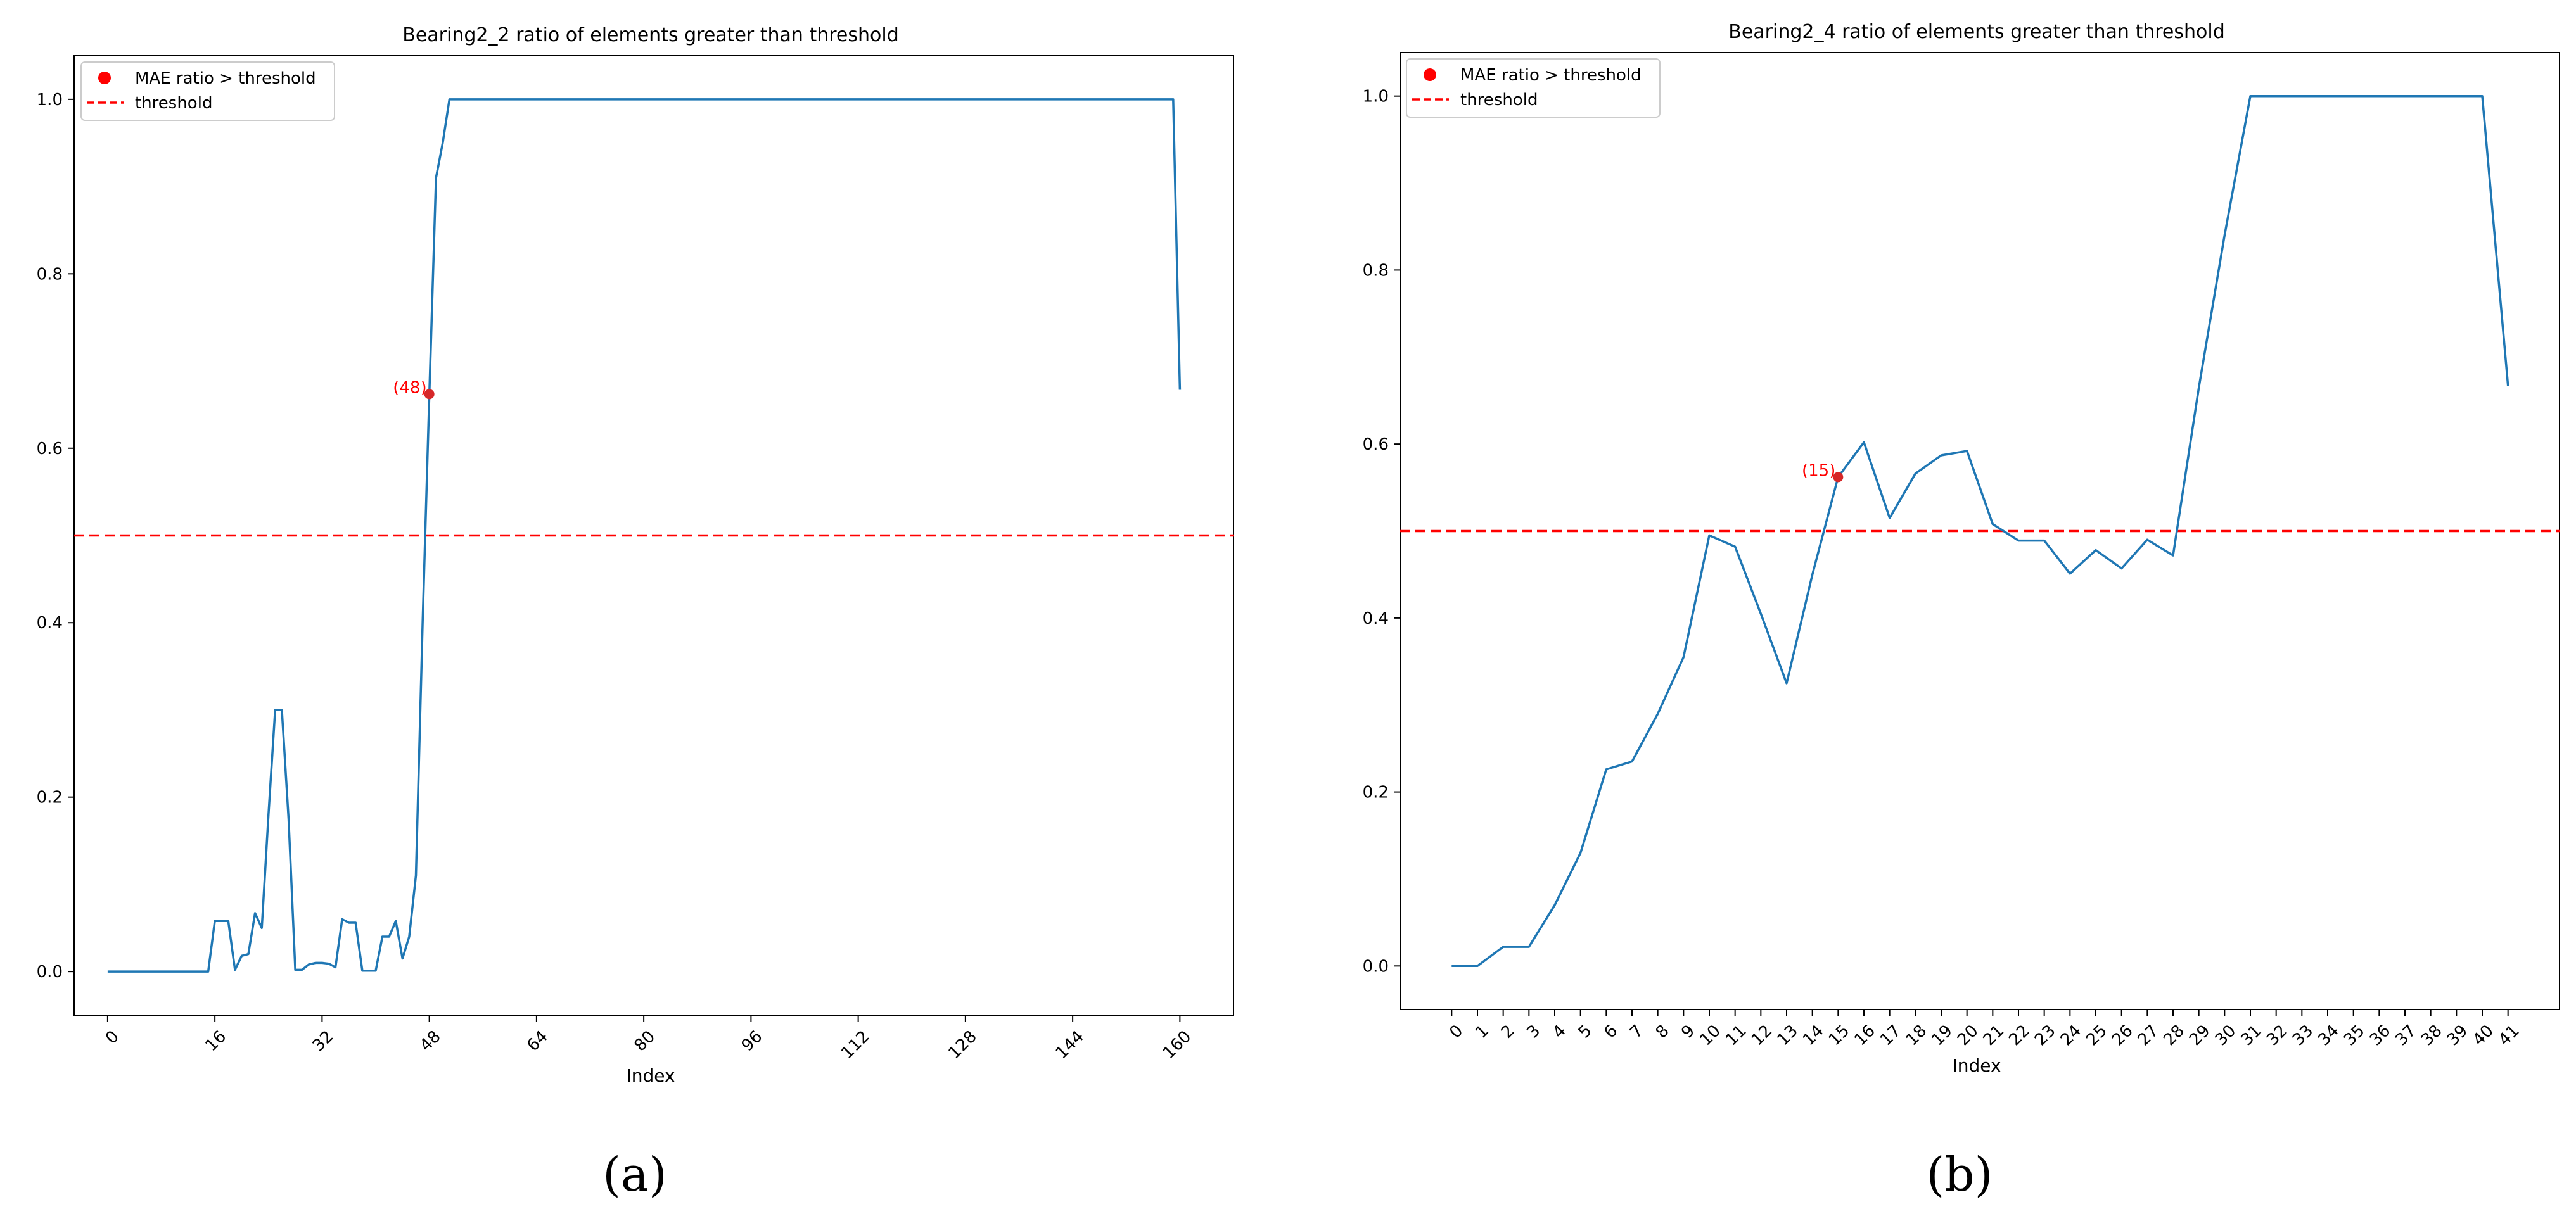 Image resolution: width=2576 pixels, height=1221 pixels. I want to click on y-tick-label-a: 0.0, so click(50, 972).